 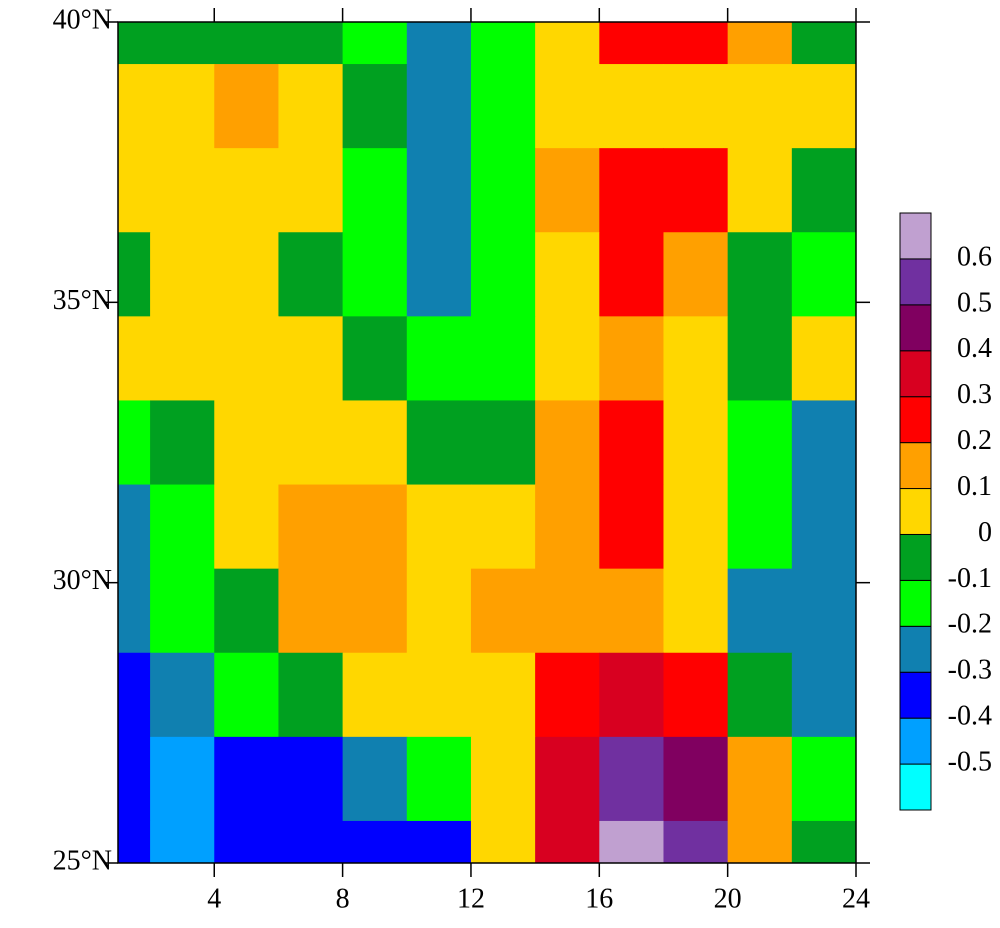 I want to click on x-tick-label: 20, so click(x=728, y=898).